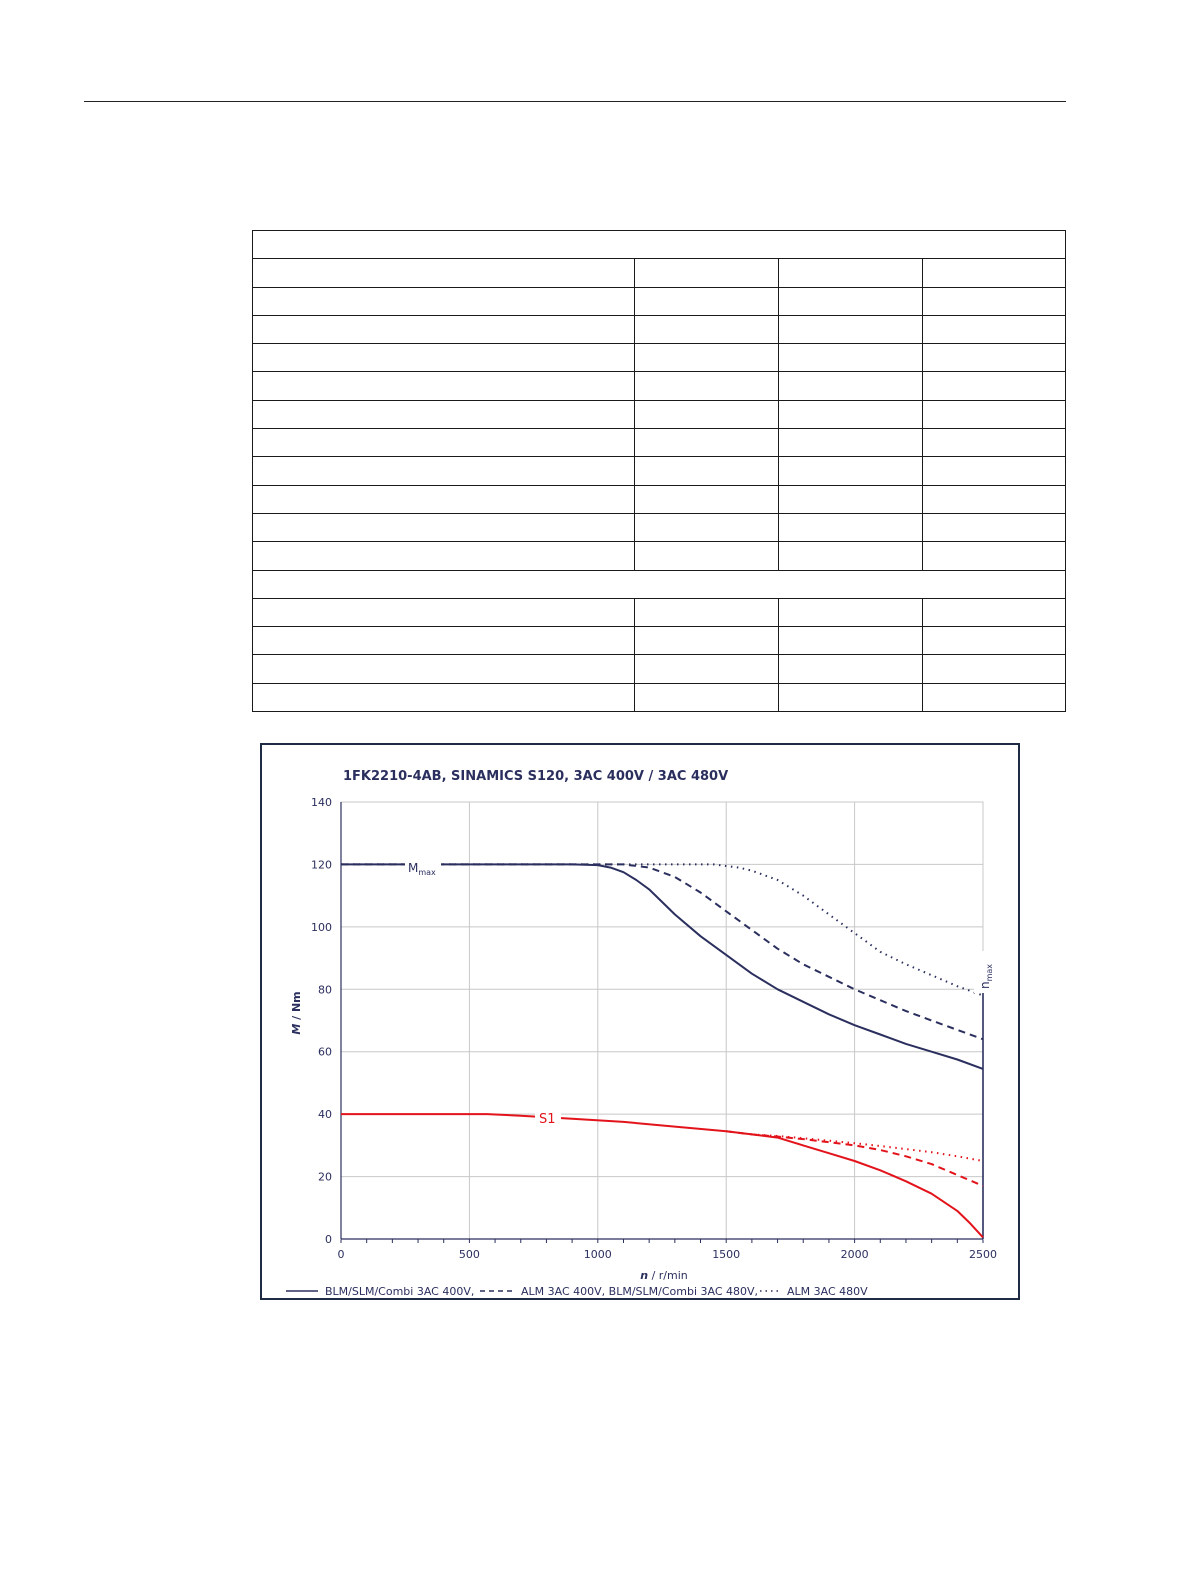 The image size is (1191, 1587). Describe the element at coordinates (328, 1239) in the screenshot. I see `y-tick-label: 0` at that location.